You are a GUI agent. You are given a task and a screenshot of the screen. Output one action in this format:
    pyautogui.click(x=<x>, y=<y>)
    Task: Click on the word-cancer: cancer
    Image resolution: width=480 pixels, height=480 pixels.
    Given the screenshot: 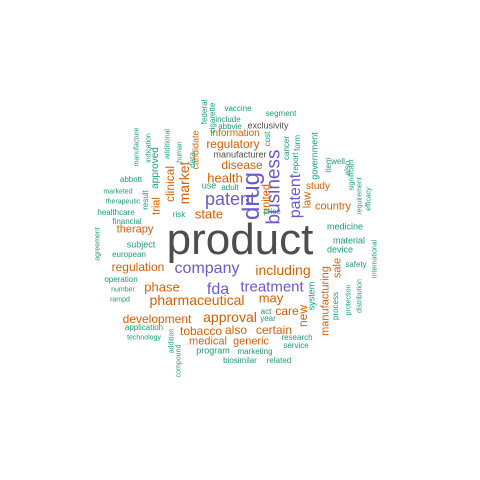 What is the action you would take?
    pyautogui.click(x=286, y=148)
    